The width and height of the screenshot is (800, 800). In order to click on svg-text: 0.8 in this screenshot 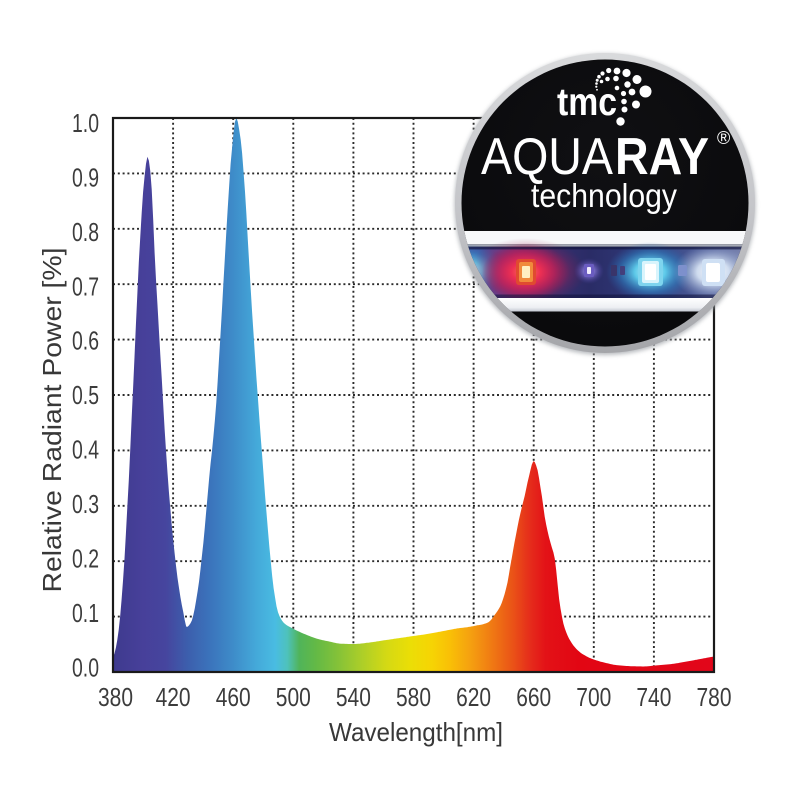, I will do `click(85, 232)`.